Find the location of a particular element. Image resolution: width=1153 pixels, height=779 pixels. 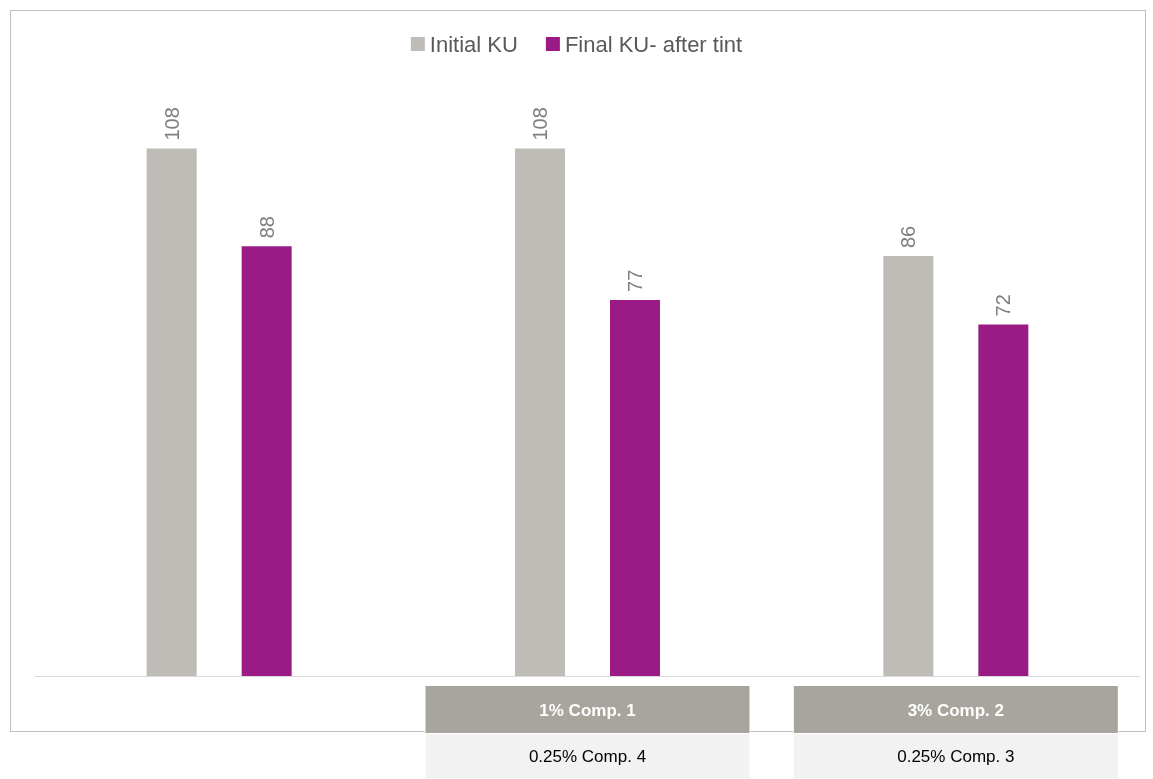

data-label: 77 is located at coordinates (635, 280).